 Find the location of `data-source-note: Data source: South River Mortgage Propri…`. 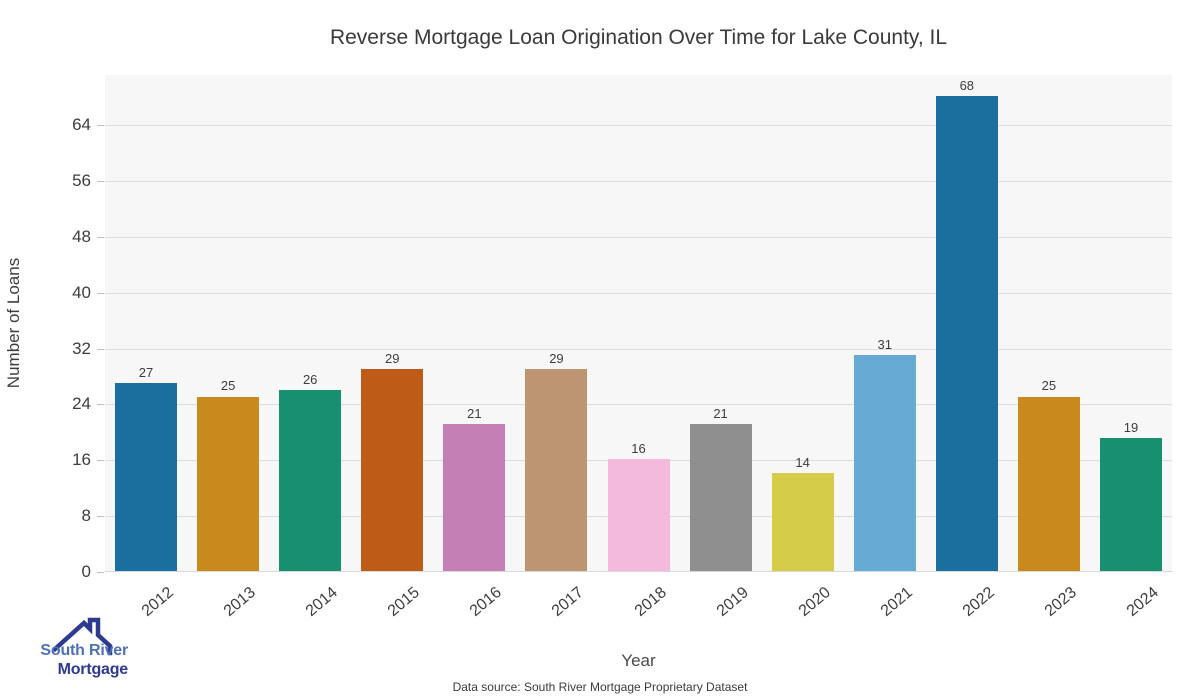

data-source-note: Data source: South River Mortgage Propri… is located at coordinates (600, 687).